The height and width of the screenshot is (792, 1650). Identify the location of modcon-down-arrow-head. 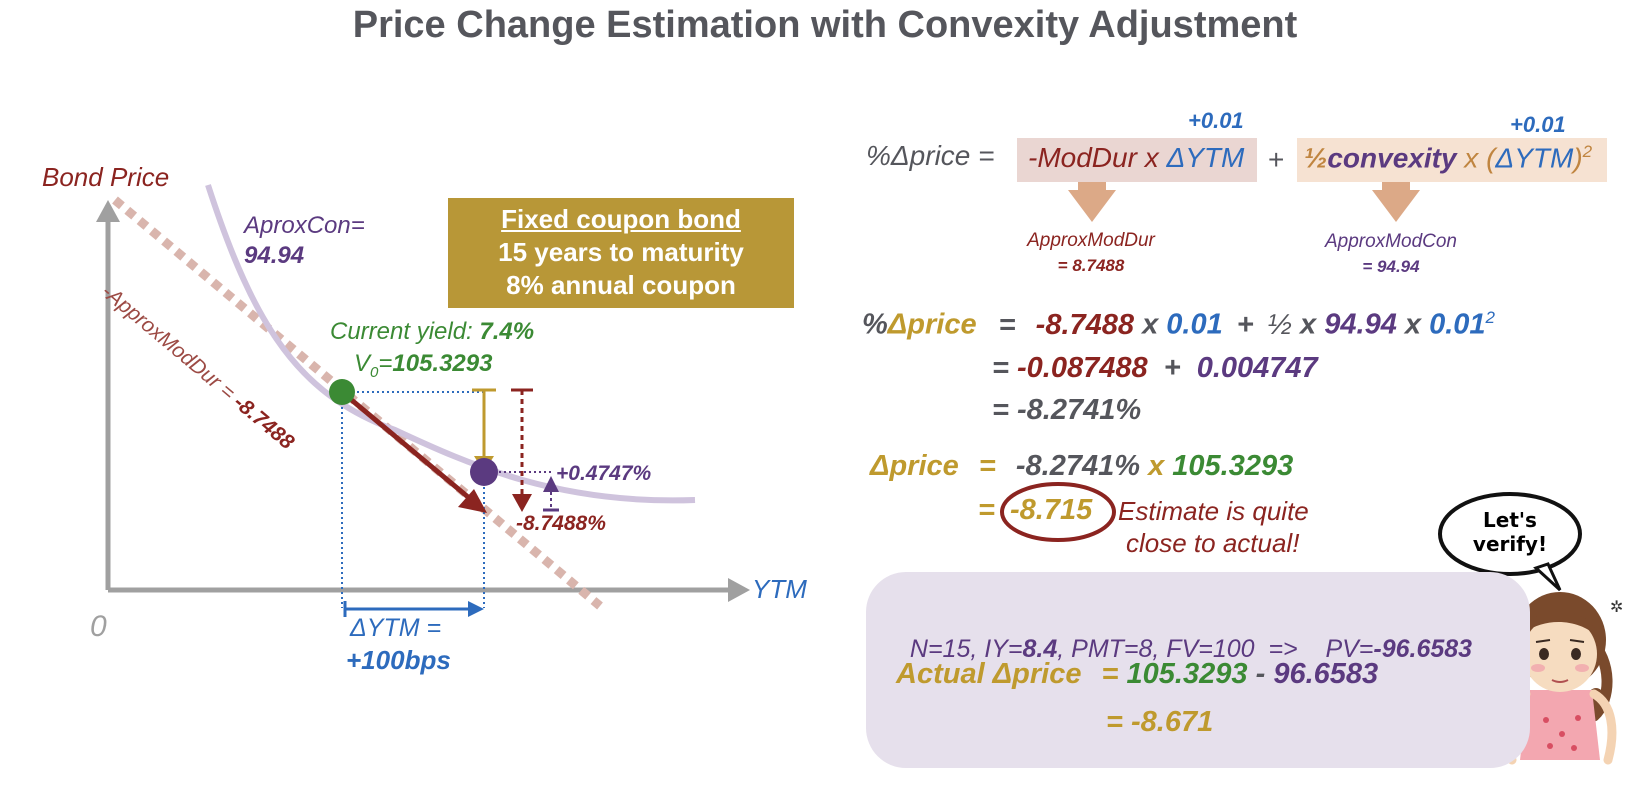
(1396, 206).